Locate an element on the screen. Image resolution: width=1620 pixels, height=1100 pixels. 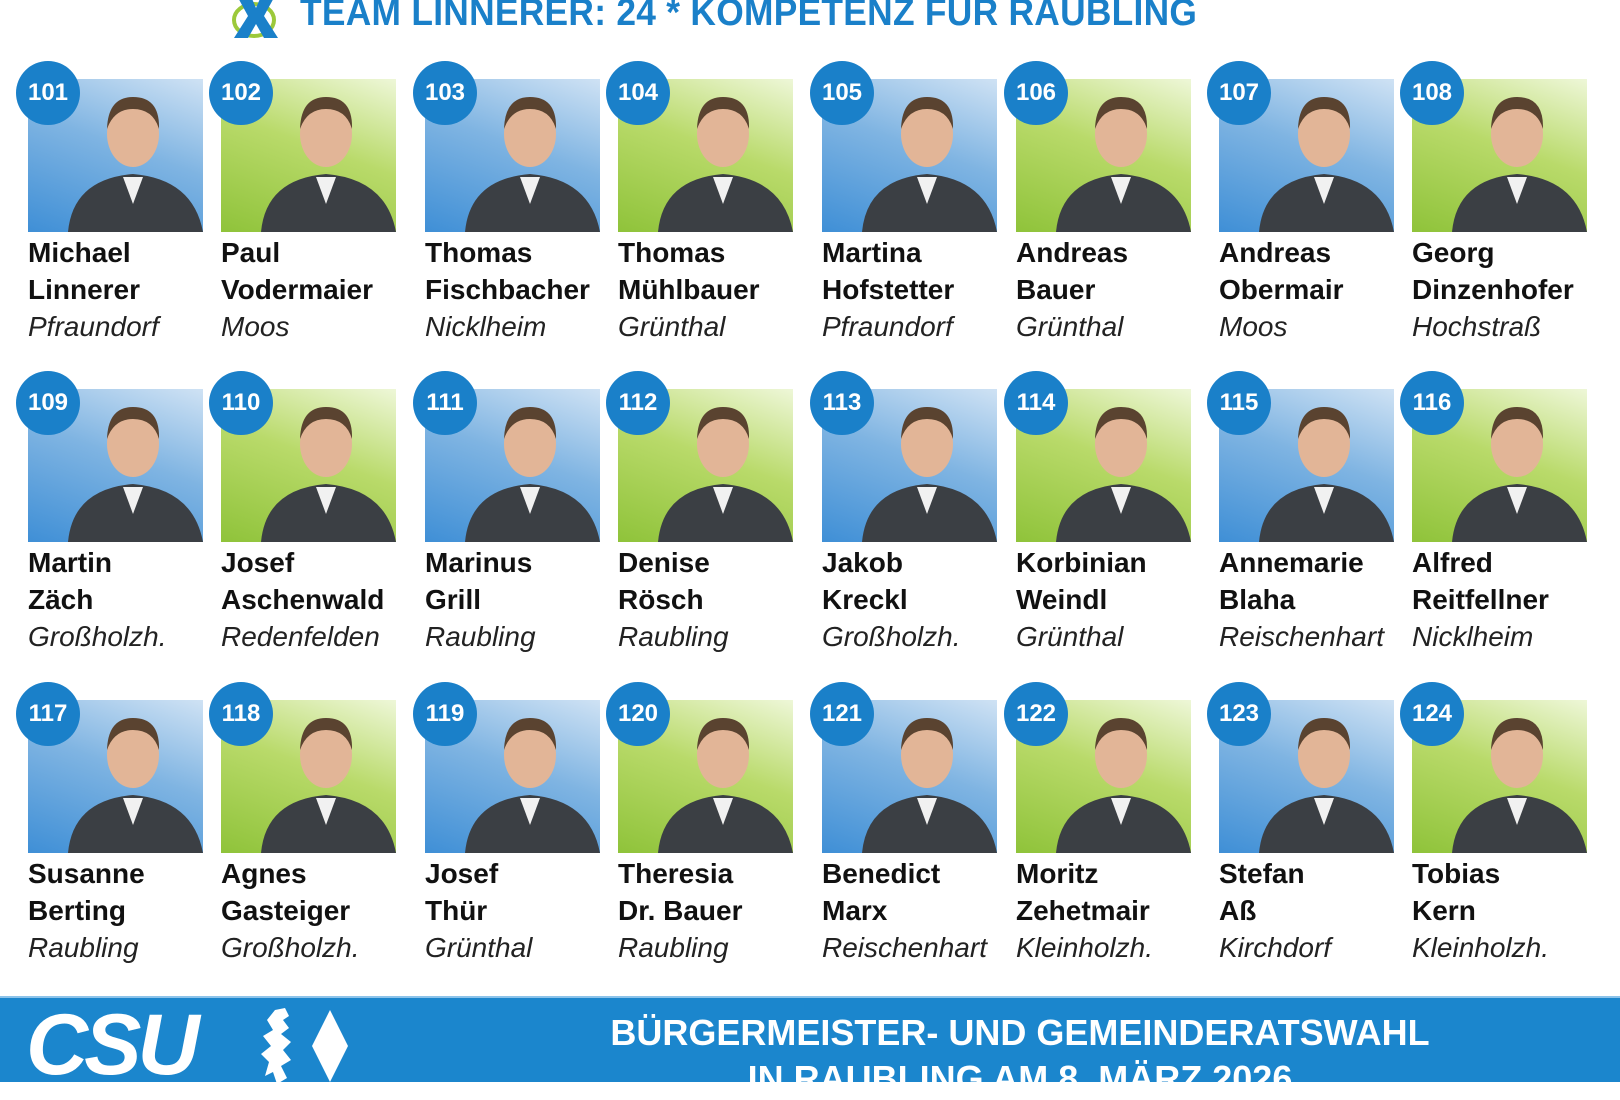
candidate-first-name: Josef is located at coordinates (462, 873).